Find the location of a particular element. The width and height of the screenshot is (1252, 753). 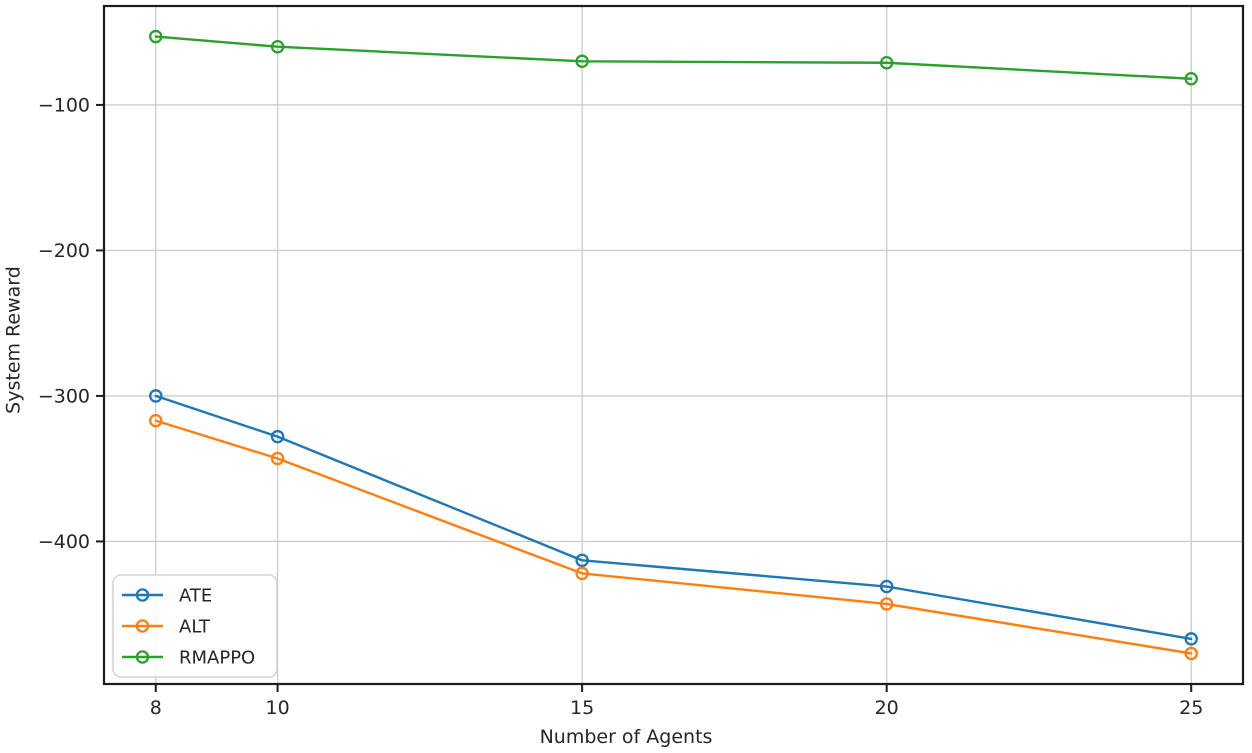

y-tick-label: −400 is located at coordinates (64, 542).